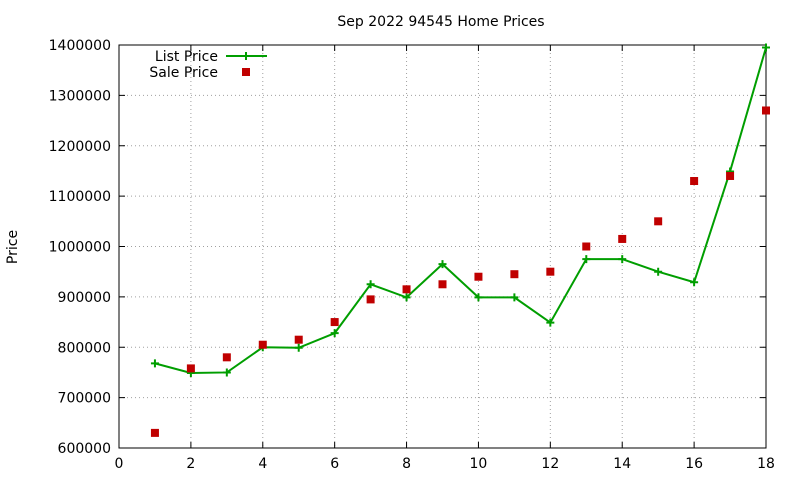  What do you see at coordinates (119, 464) in the screenshot?
I see `x-tick-label: 0` at bounding box center [119, 464].